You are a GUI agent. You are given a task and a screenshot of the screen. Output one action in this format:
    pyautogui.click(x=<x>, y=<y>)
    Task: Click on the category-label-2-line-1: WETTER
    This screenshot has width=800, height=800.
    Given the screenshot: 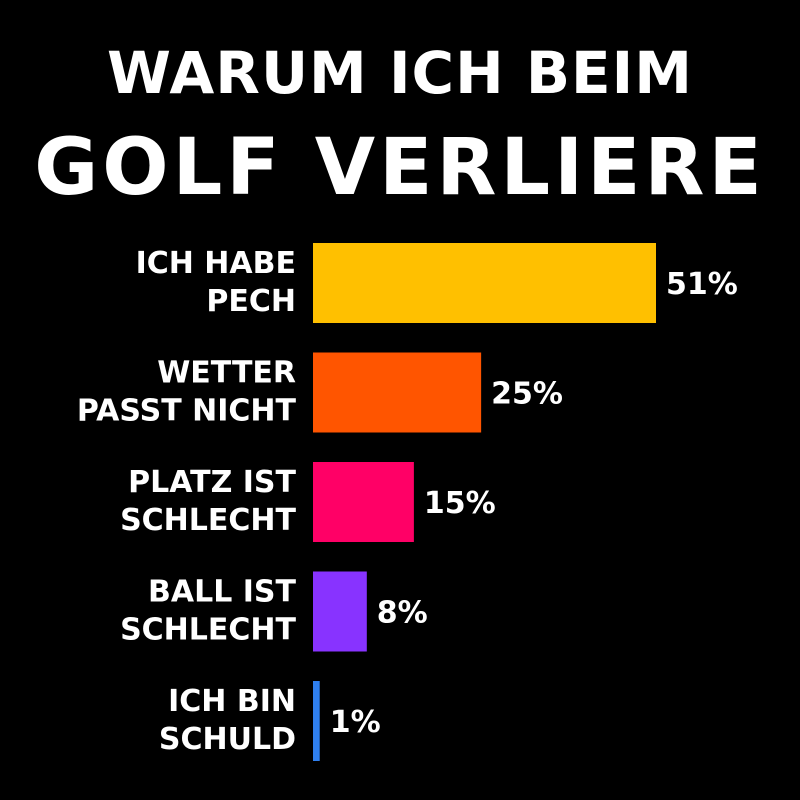 What is the action you would take?
    pyautogui.click(x=226, y=373)
    